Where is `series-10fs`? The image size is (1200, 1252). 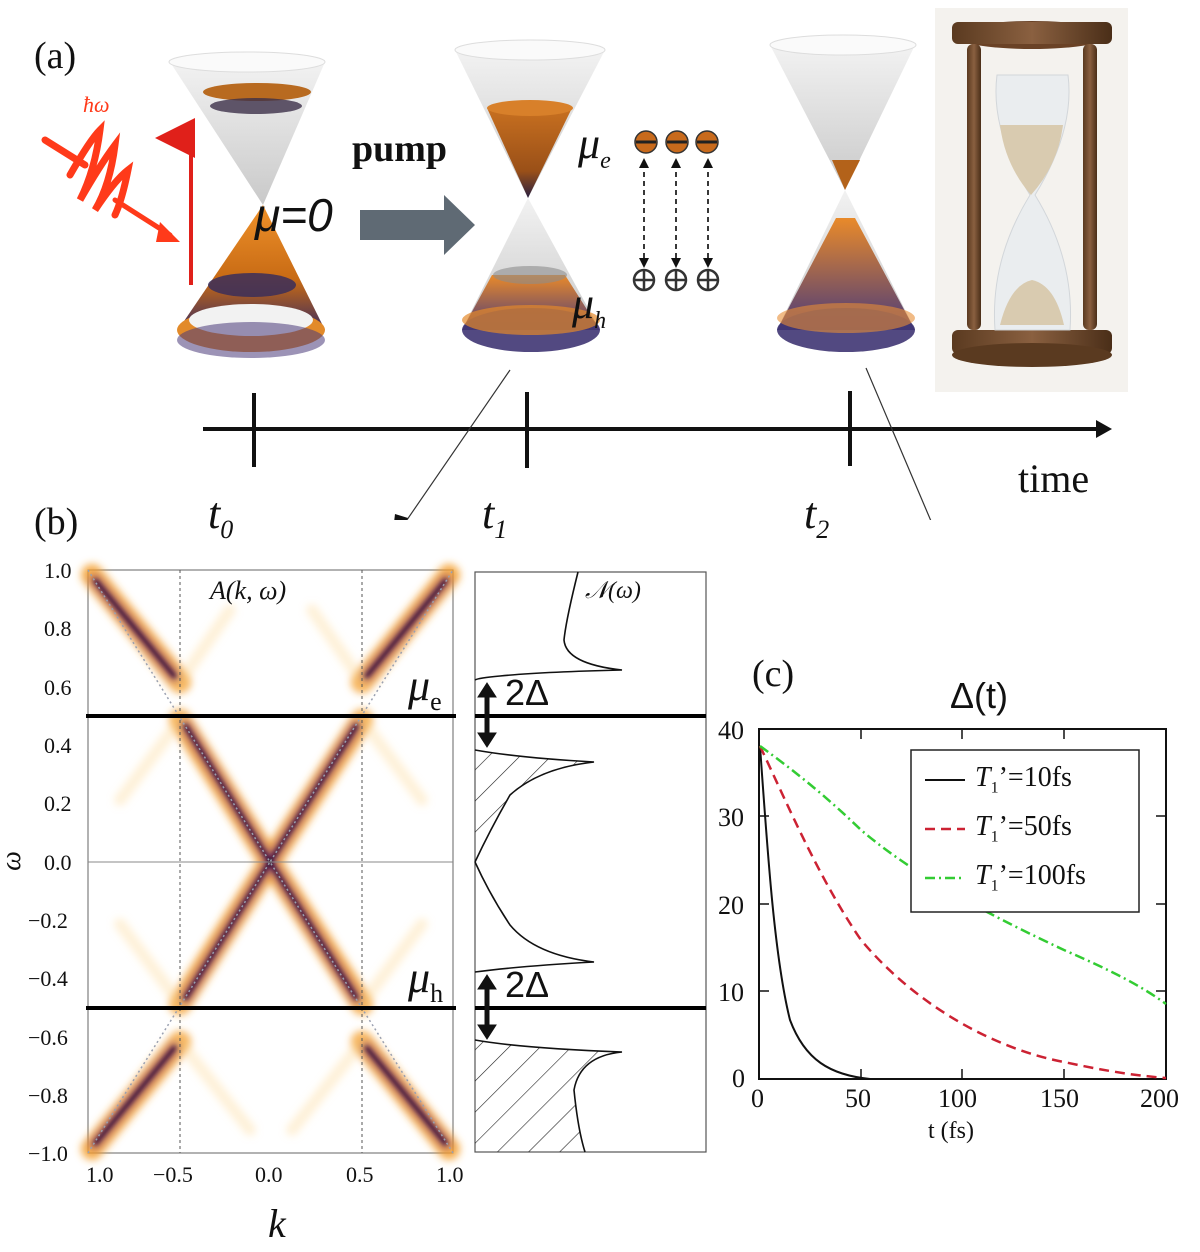
series-10fs is located at coordinates (815, 912).